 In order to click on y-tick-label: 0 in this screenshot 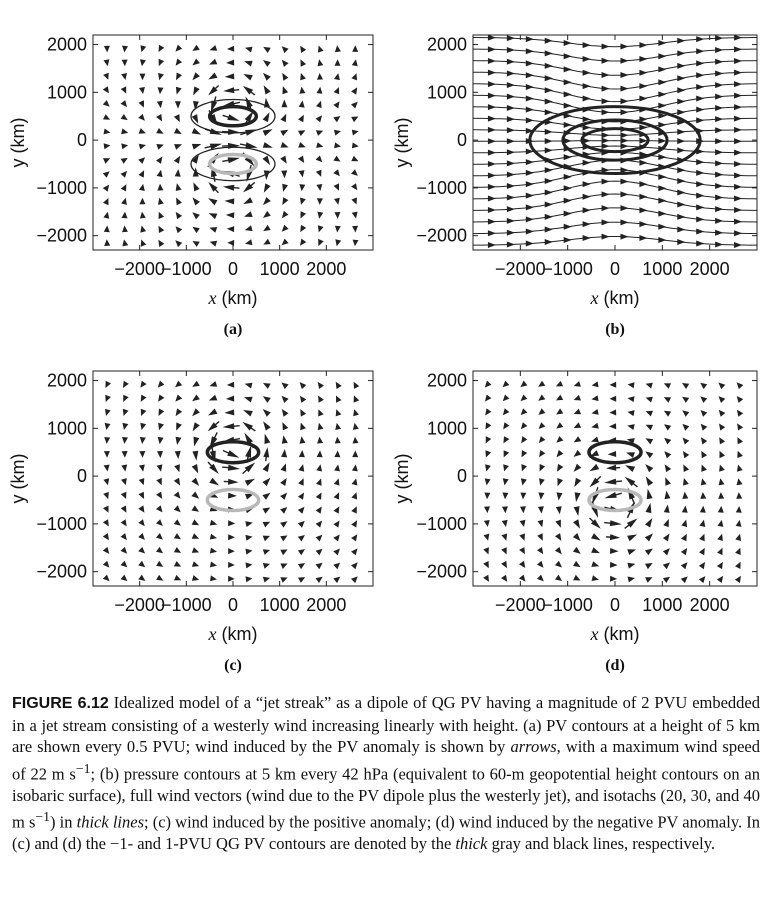, I will do `click(462, 140)`.